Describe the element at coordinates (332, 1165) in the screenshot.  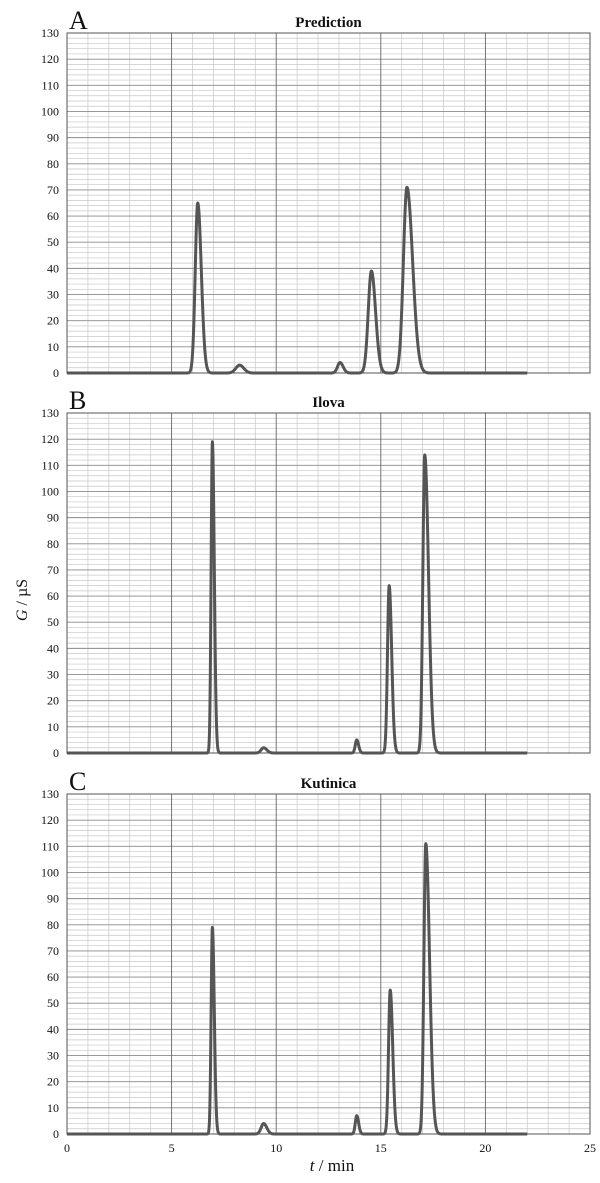
I see `x-axis-label: t / min` at that location.